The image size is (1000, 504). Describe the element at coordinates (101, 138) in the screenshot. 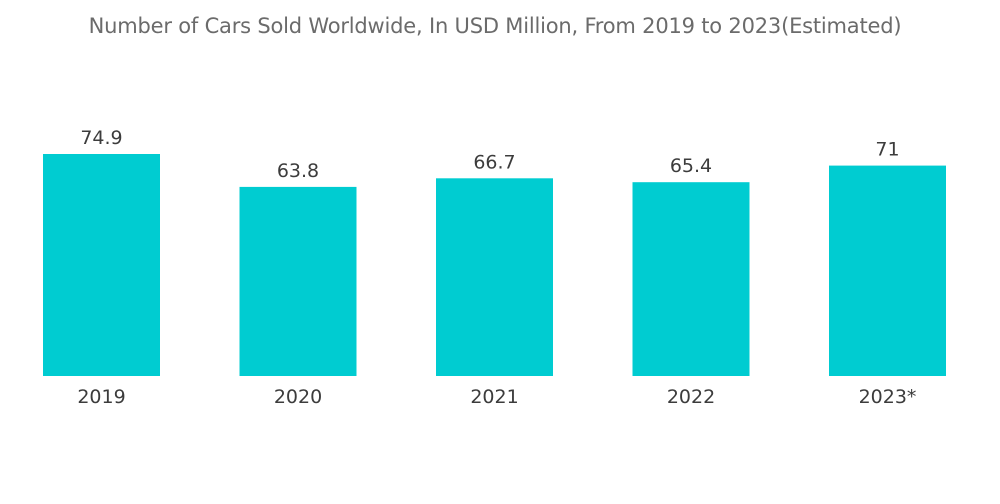

I see `value-label-2019: 74.9` at that location.